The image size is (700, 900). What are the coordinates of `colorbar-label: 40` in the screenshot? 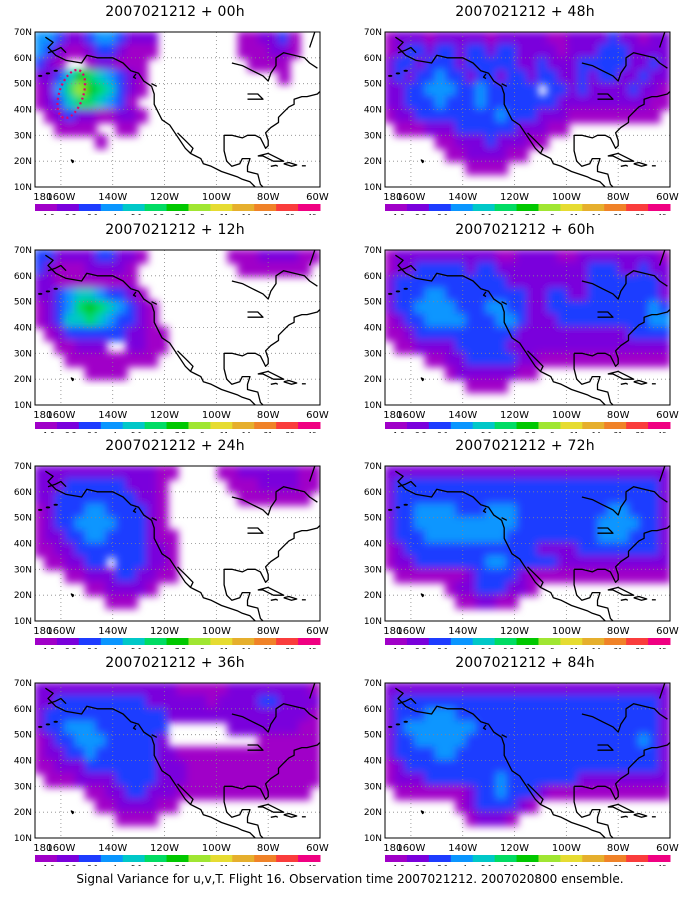 It's located at (662, 865).